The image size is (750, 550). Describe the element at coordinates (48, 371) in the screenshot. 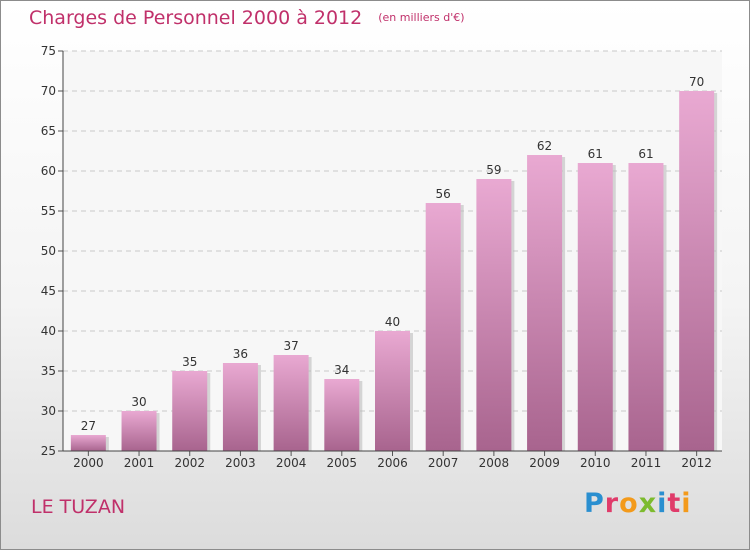

I see `y-tick-label: 35` at that location.